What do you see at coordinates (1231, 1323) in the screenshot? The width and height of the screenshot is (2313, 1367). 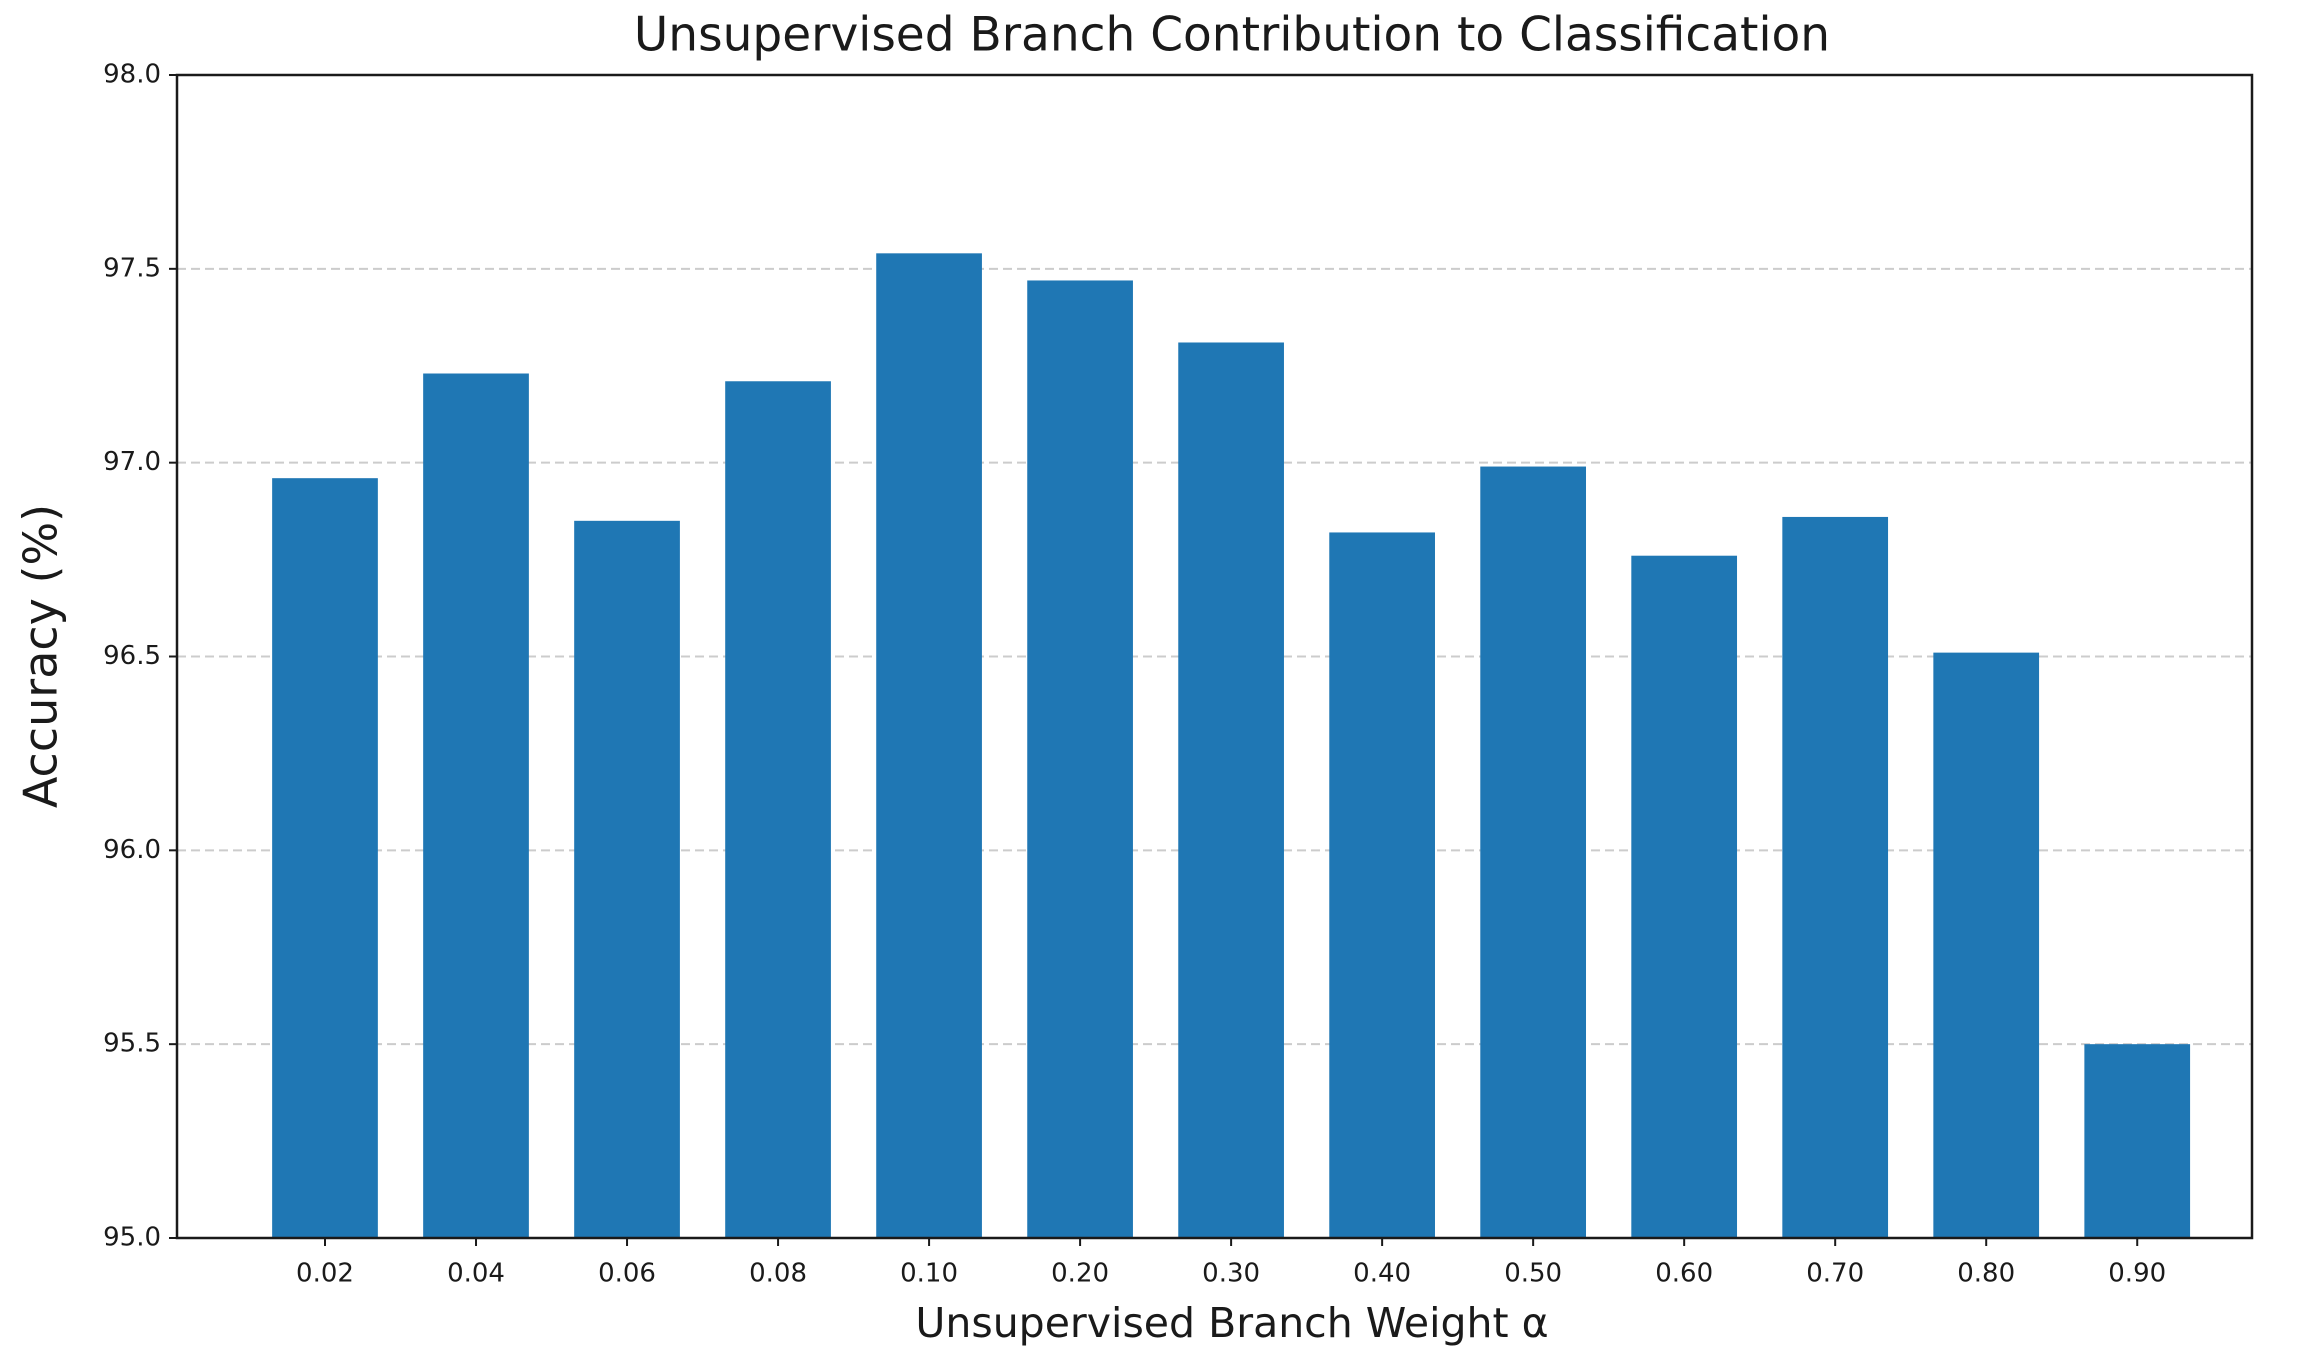 I see `x-axis-label: Unsupervised Branch Weight α` at bounding box center [1231, 1323].